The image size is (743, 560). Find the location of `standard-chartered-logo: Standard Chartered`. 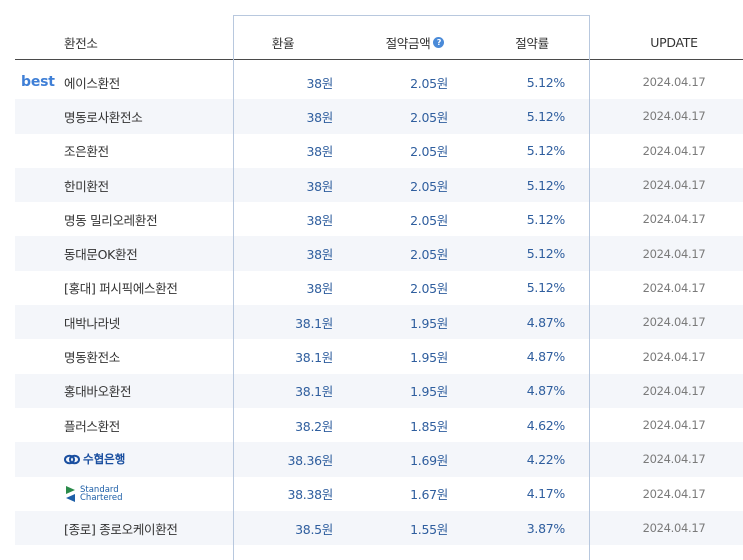

standard-chartered-logo: Standard Chartered is located at coordinates (93, 494).